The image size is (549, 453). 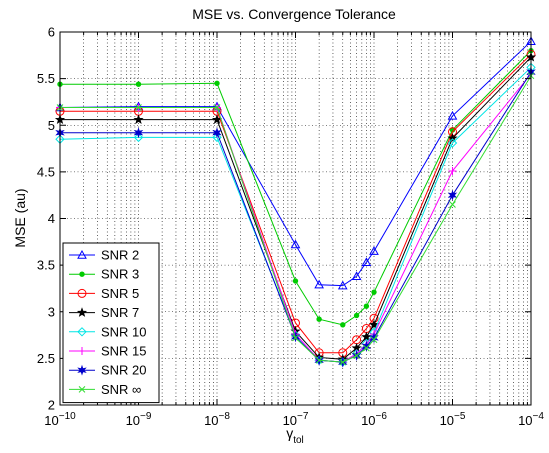 I want to click on y-axis-label: MSE (au), so click(x=20, y=217).